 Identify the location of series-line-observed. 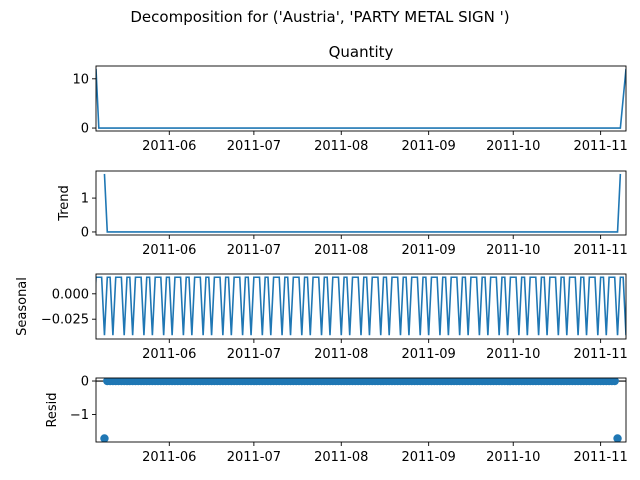
(361, 98).